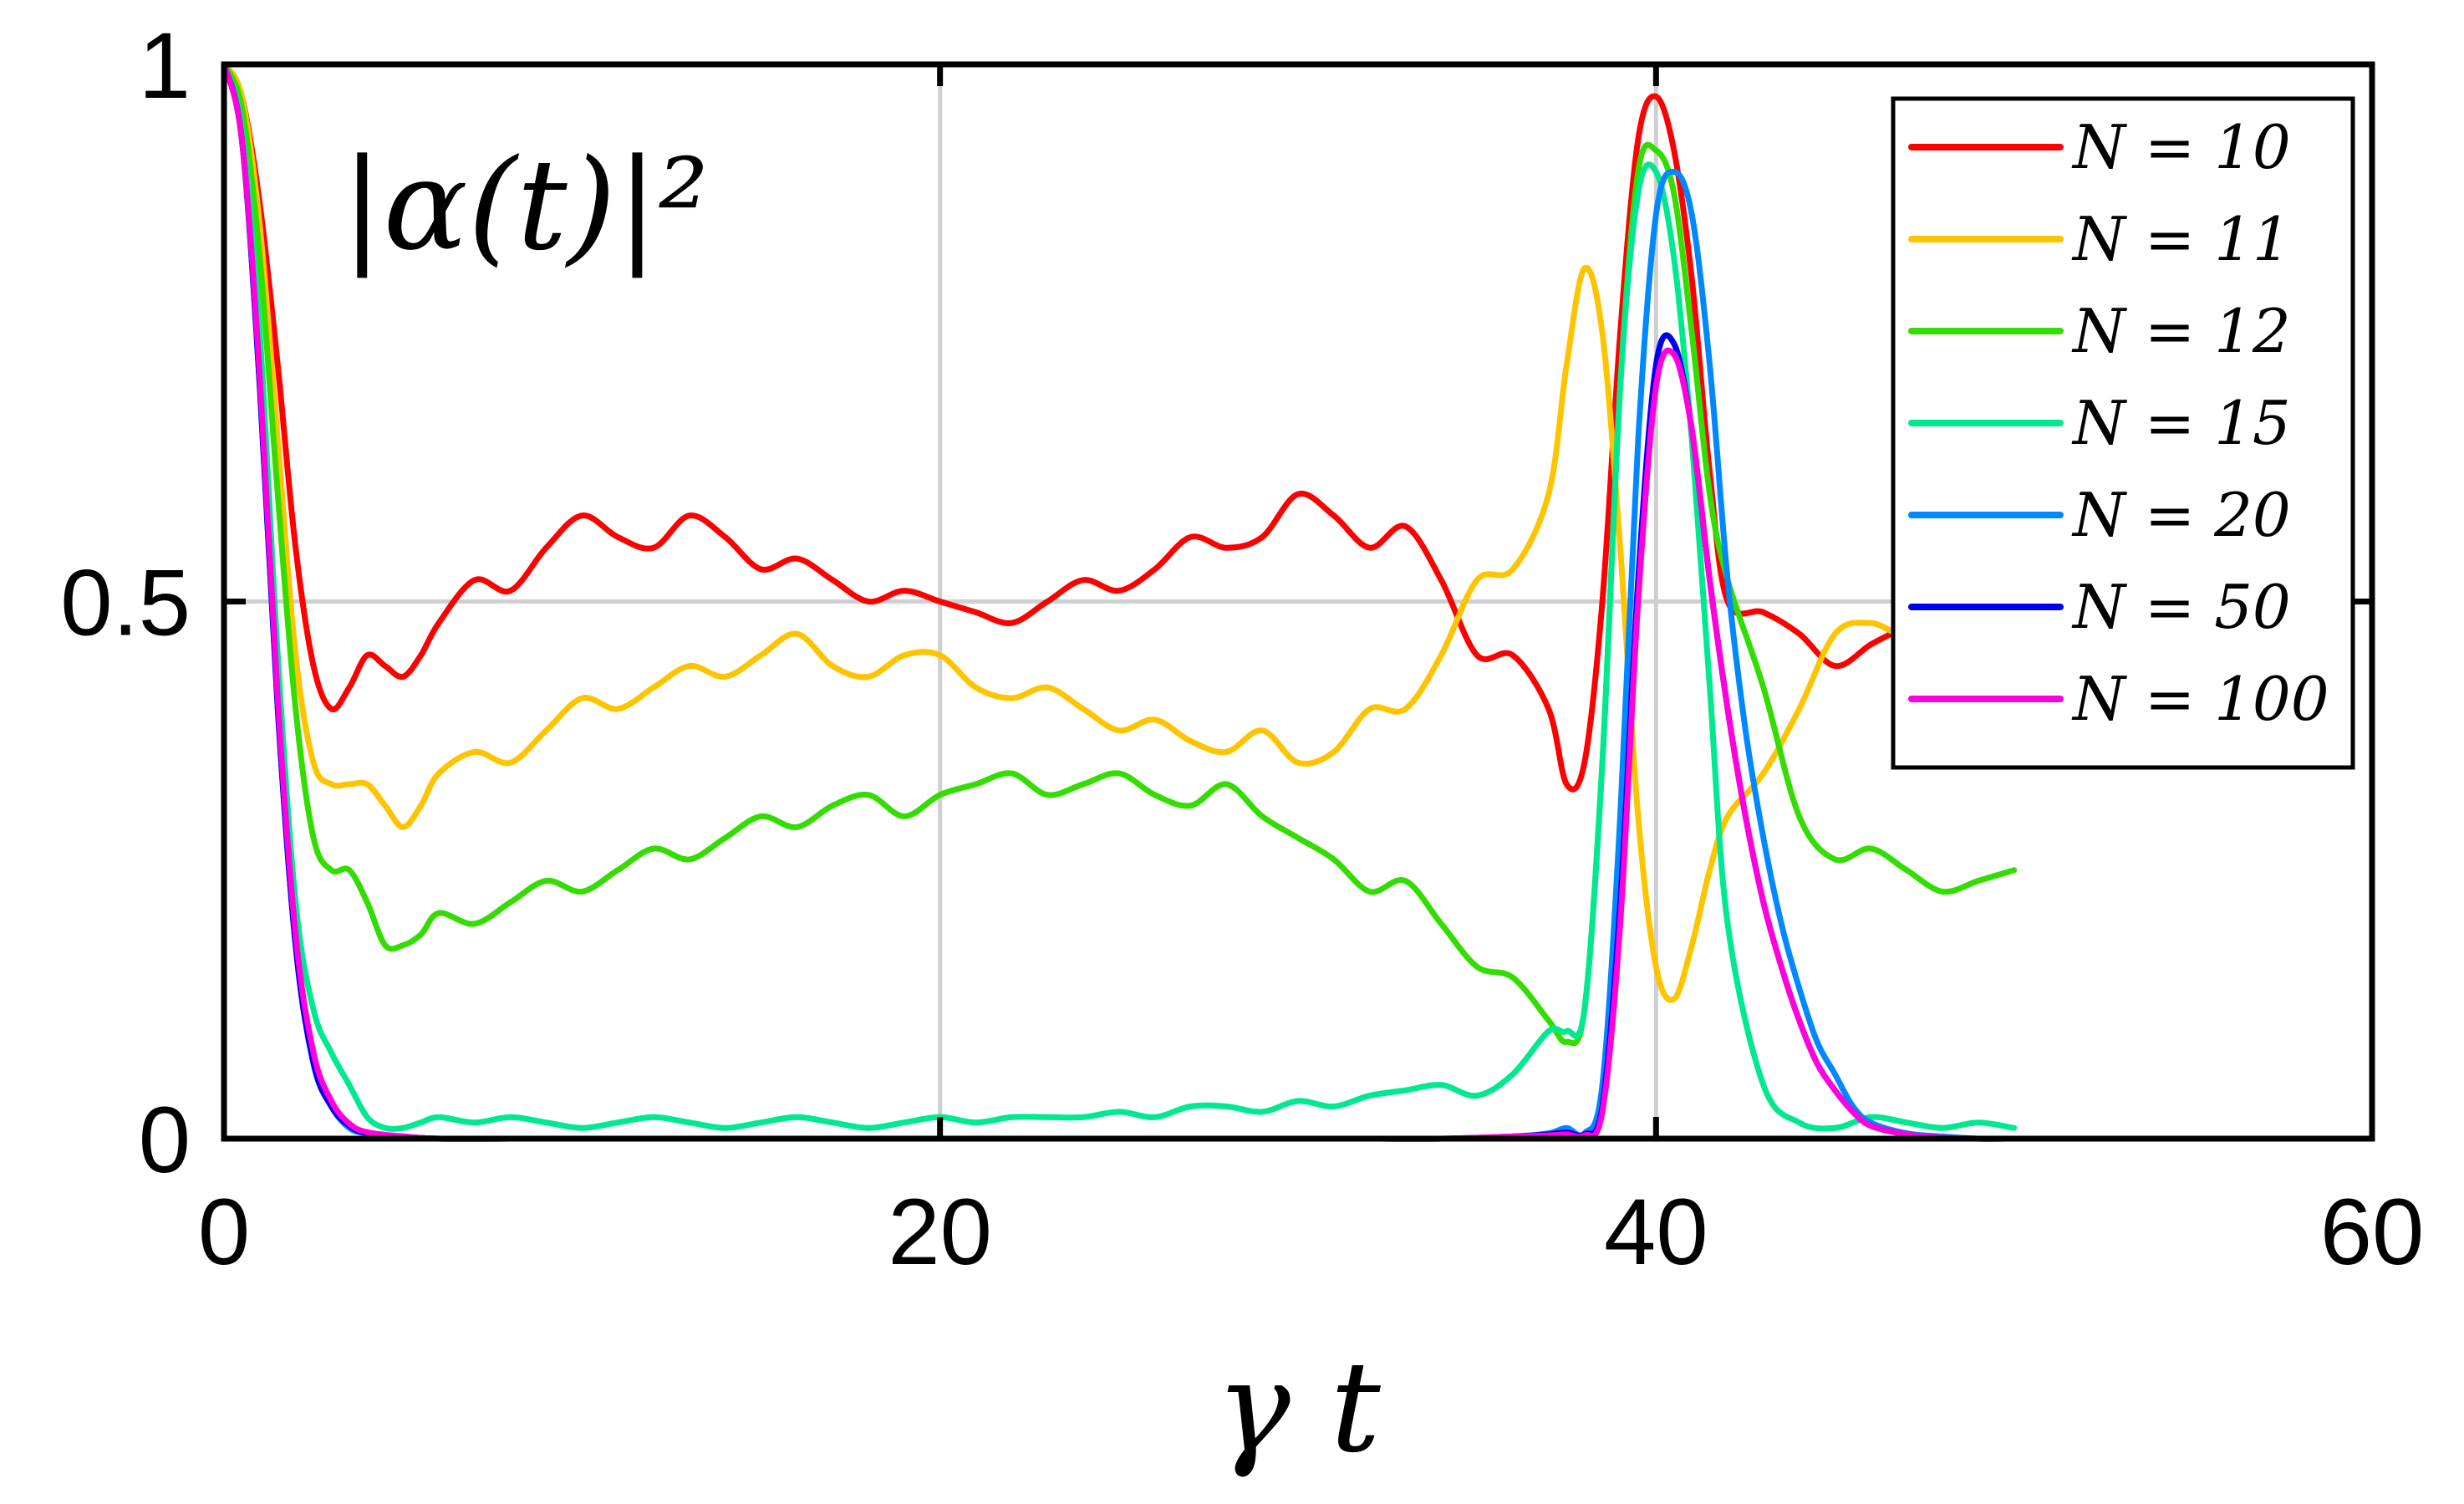  I want to click on legend-box, so click(2123, 433).